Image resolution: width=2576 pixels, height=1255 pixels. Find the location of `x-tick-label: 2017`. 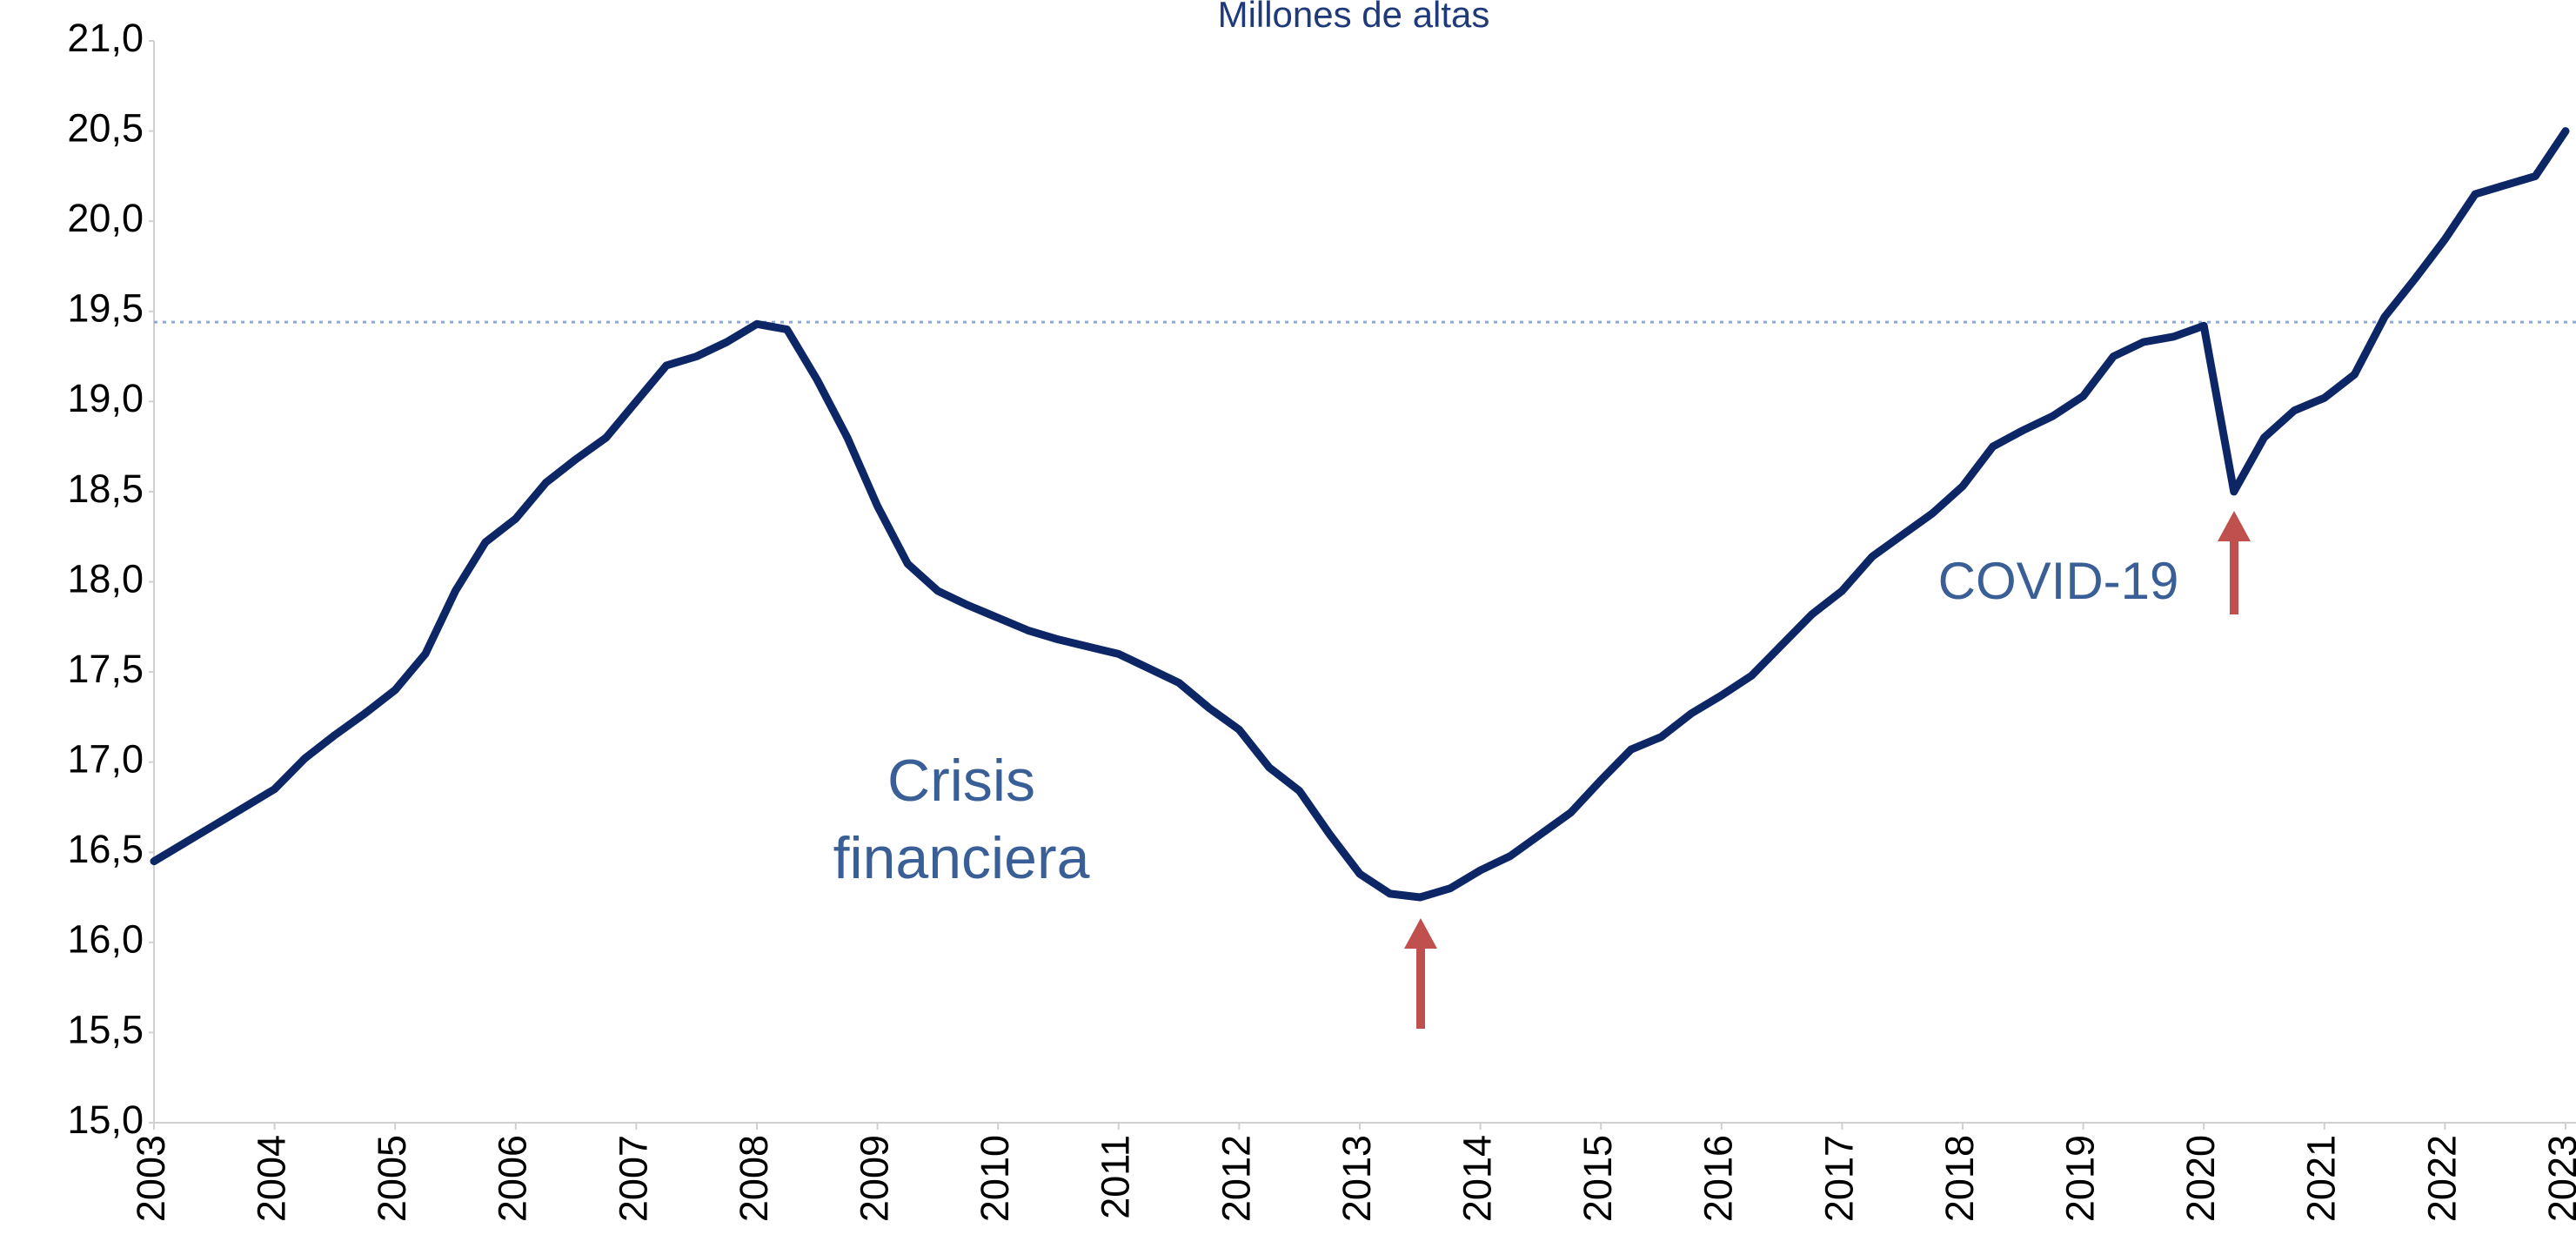

x-tick-label: 2017 is located at coordinates (1839, 1178).